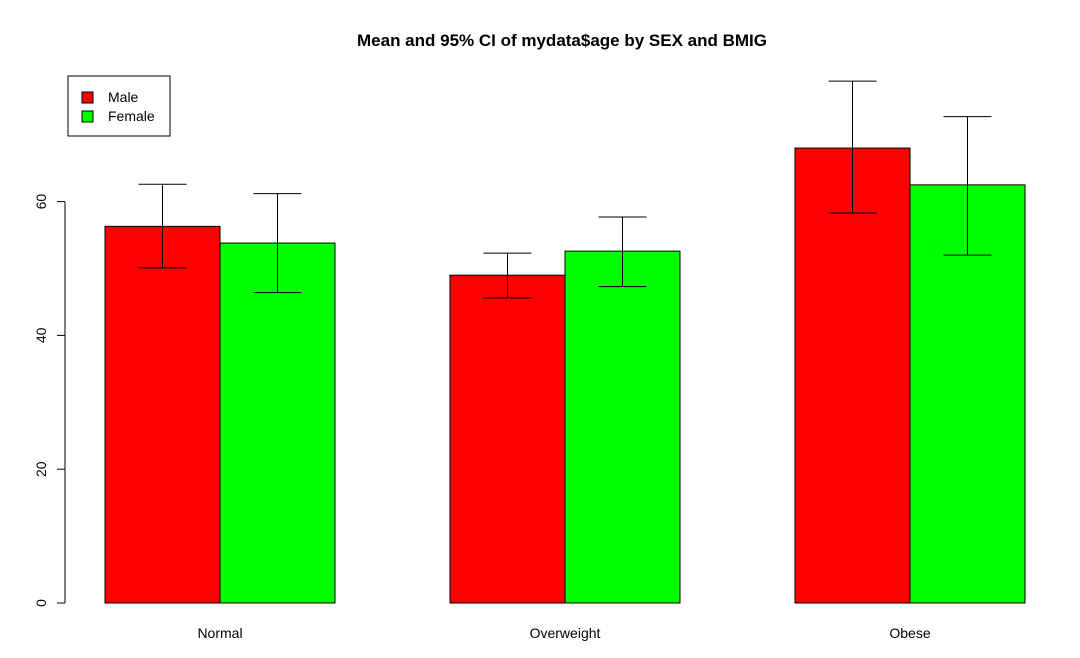 Image resolution: width=1080 pixels, height=658 pixels. Describe the element at coordinates (41, 603) in the screenshot. I see `y-tick-label: 0` at that location.